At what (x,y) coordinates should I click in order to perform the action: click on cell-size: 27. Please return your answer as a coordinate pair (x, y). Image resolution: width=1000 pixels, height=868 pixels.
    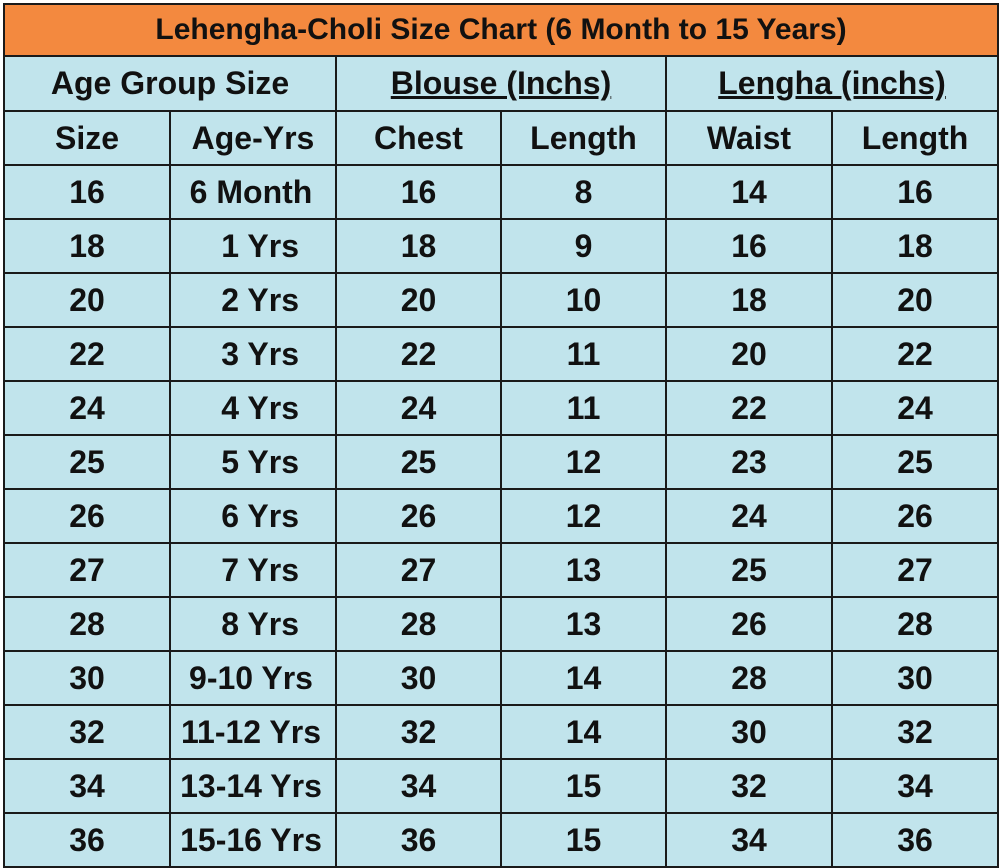
    Looking at the image, I should click on (87, 570).